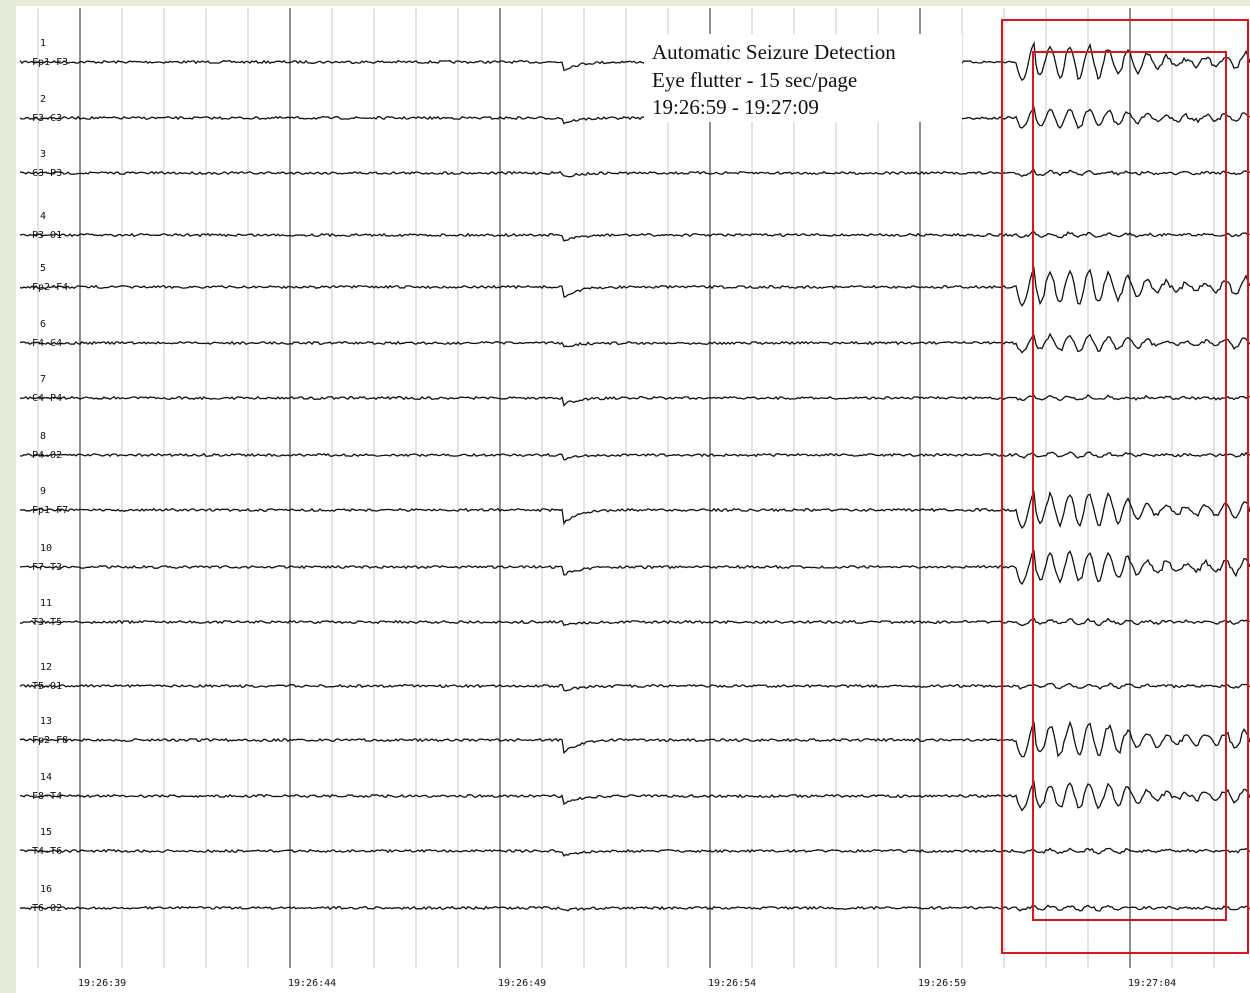 The height and width of the screenshot is (993, 1250). What do you see at coordinates (43, 436) in the screenshot?
I see `channel-number: 8` at bounding box center [43, 436].